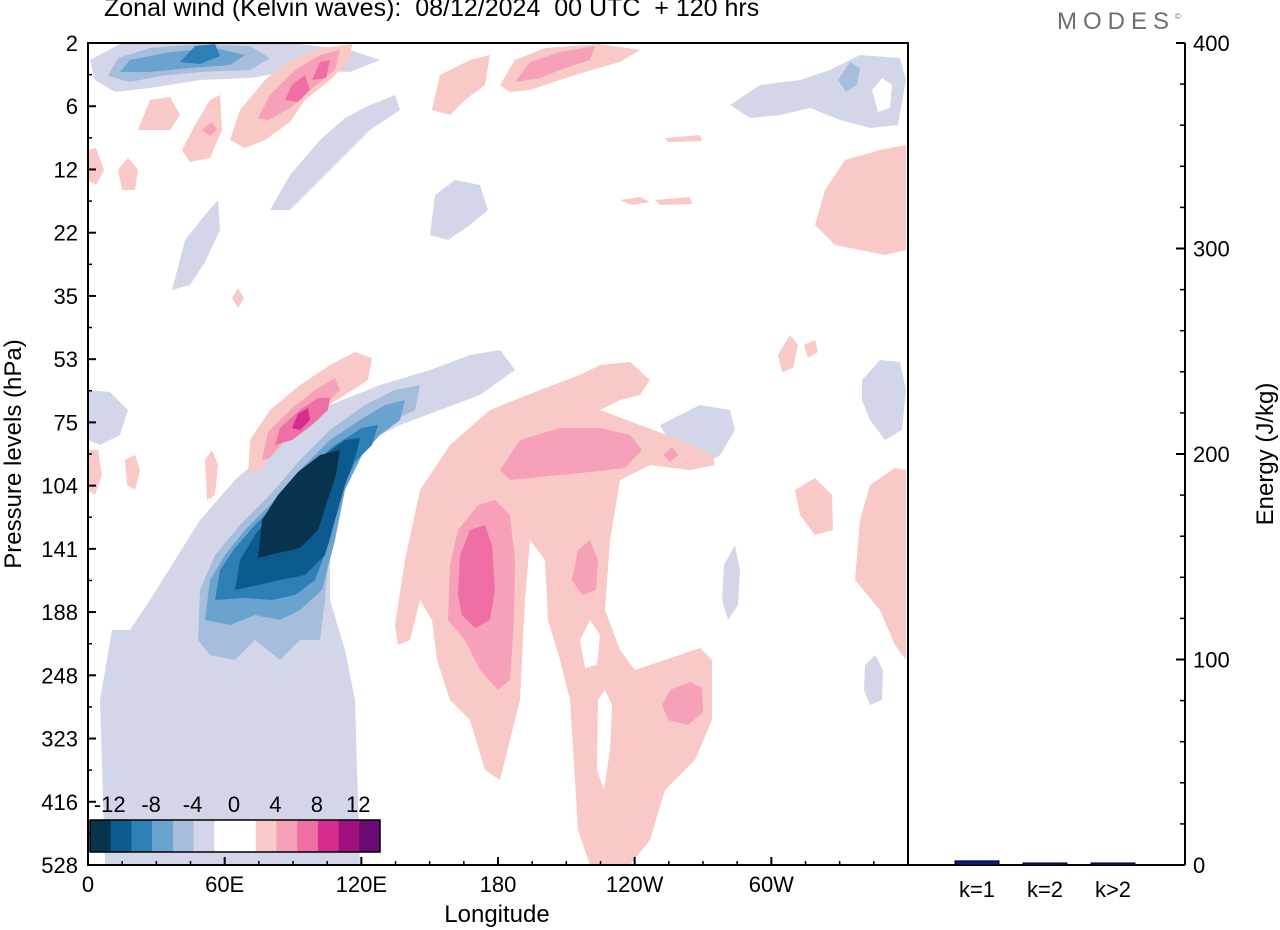 The height and width of the screenshot is (930, 1280). Describe the element at coordinates (977, 889) in the screenshot. I see `bar-category-label: k=1` at that location.